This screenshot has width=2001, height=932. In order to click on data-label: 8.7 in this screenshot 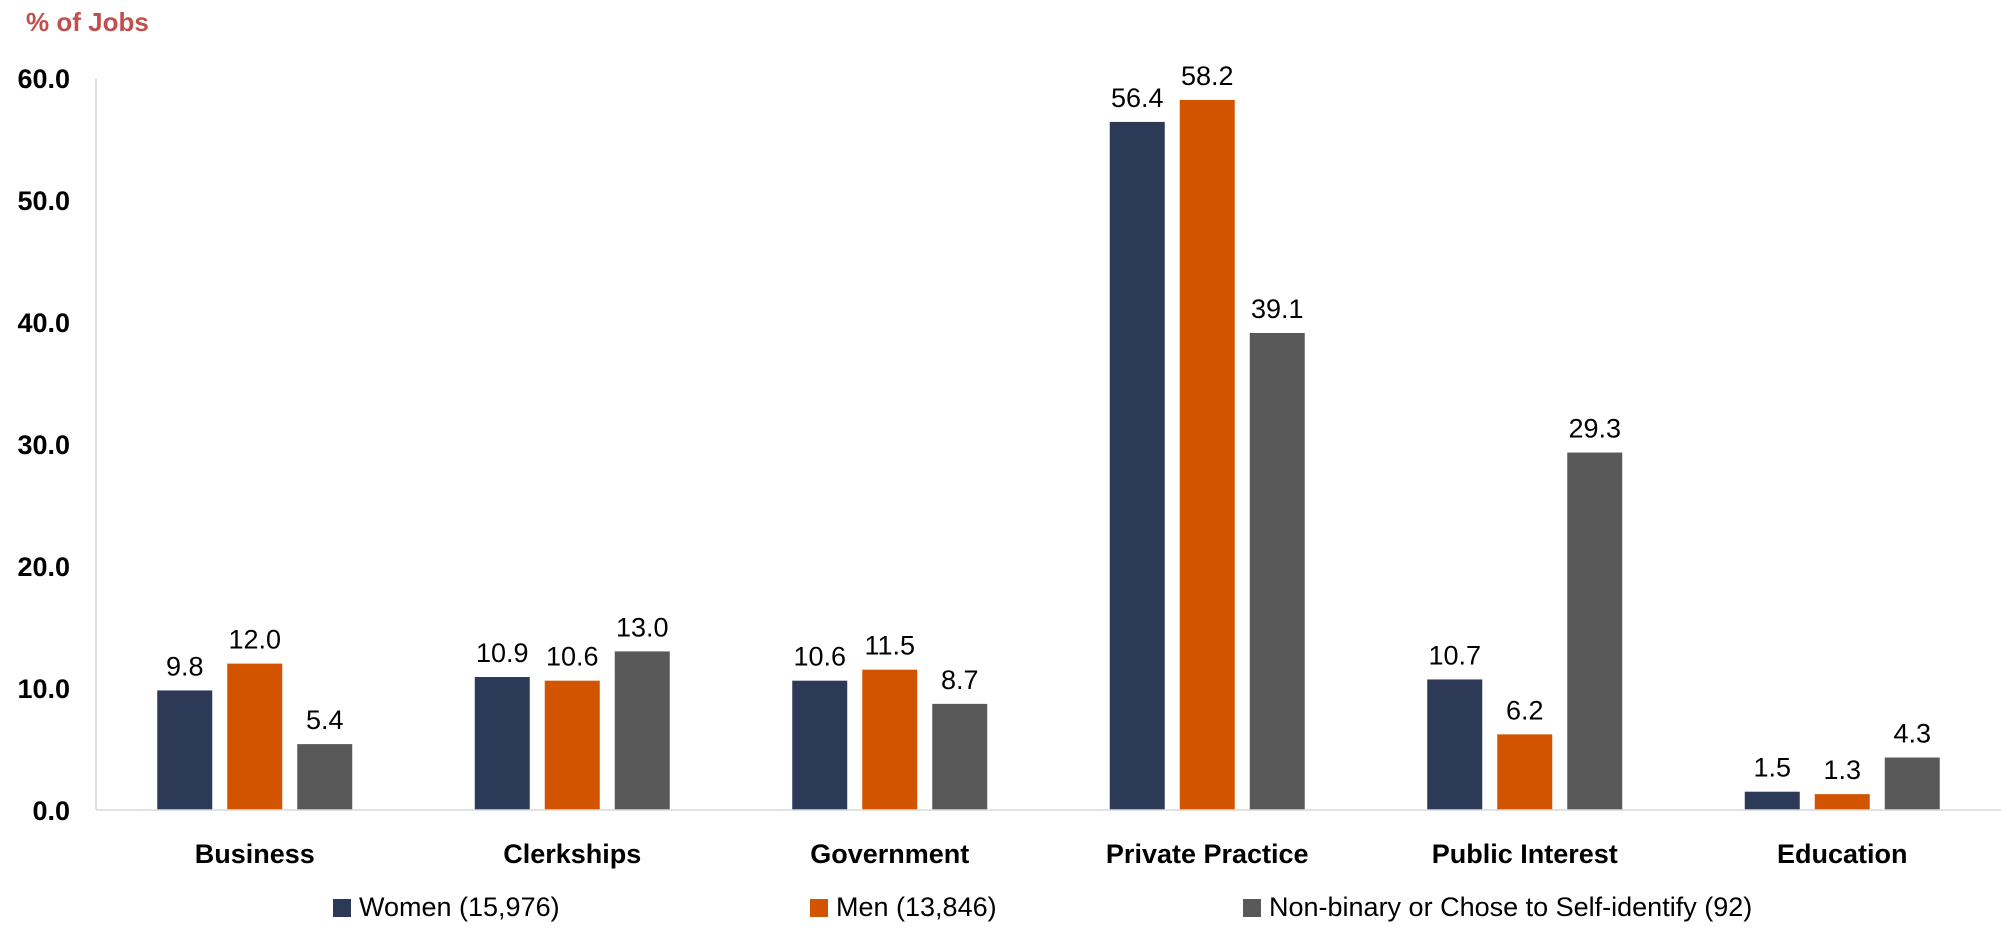, I will do `click(960, 680)`.